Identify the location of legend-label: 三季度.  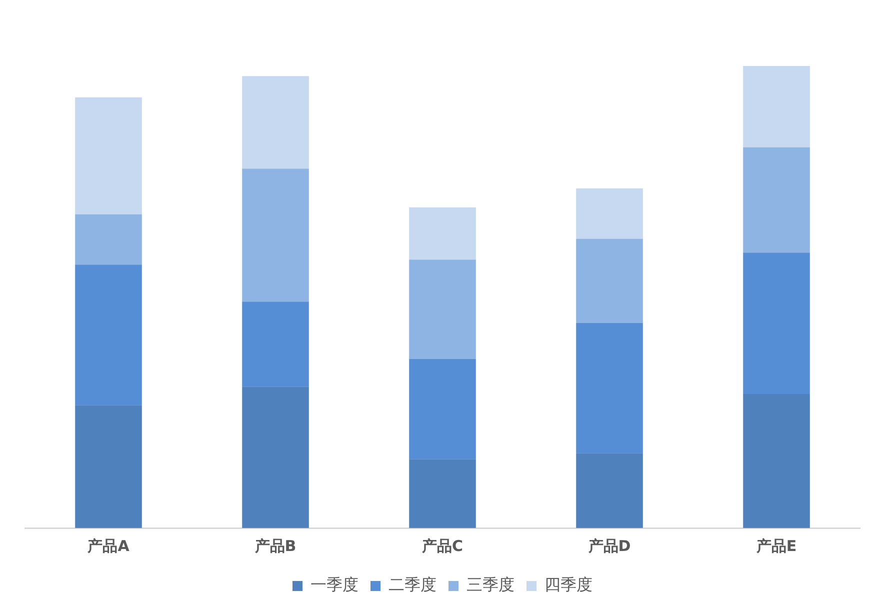
(490, 584).